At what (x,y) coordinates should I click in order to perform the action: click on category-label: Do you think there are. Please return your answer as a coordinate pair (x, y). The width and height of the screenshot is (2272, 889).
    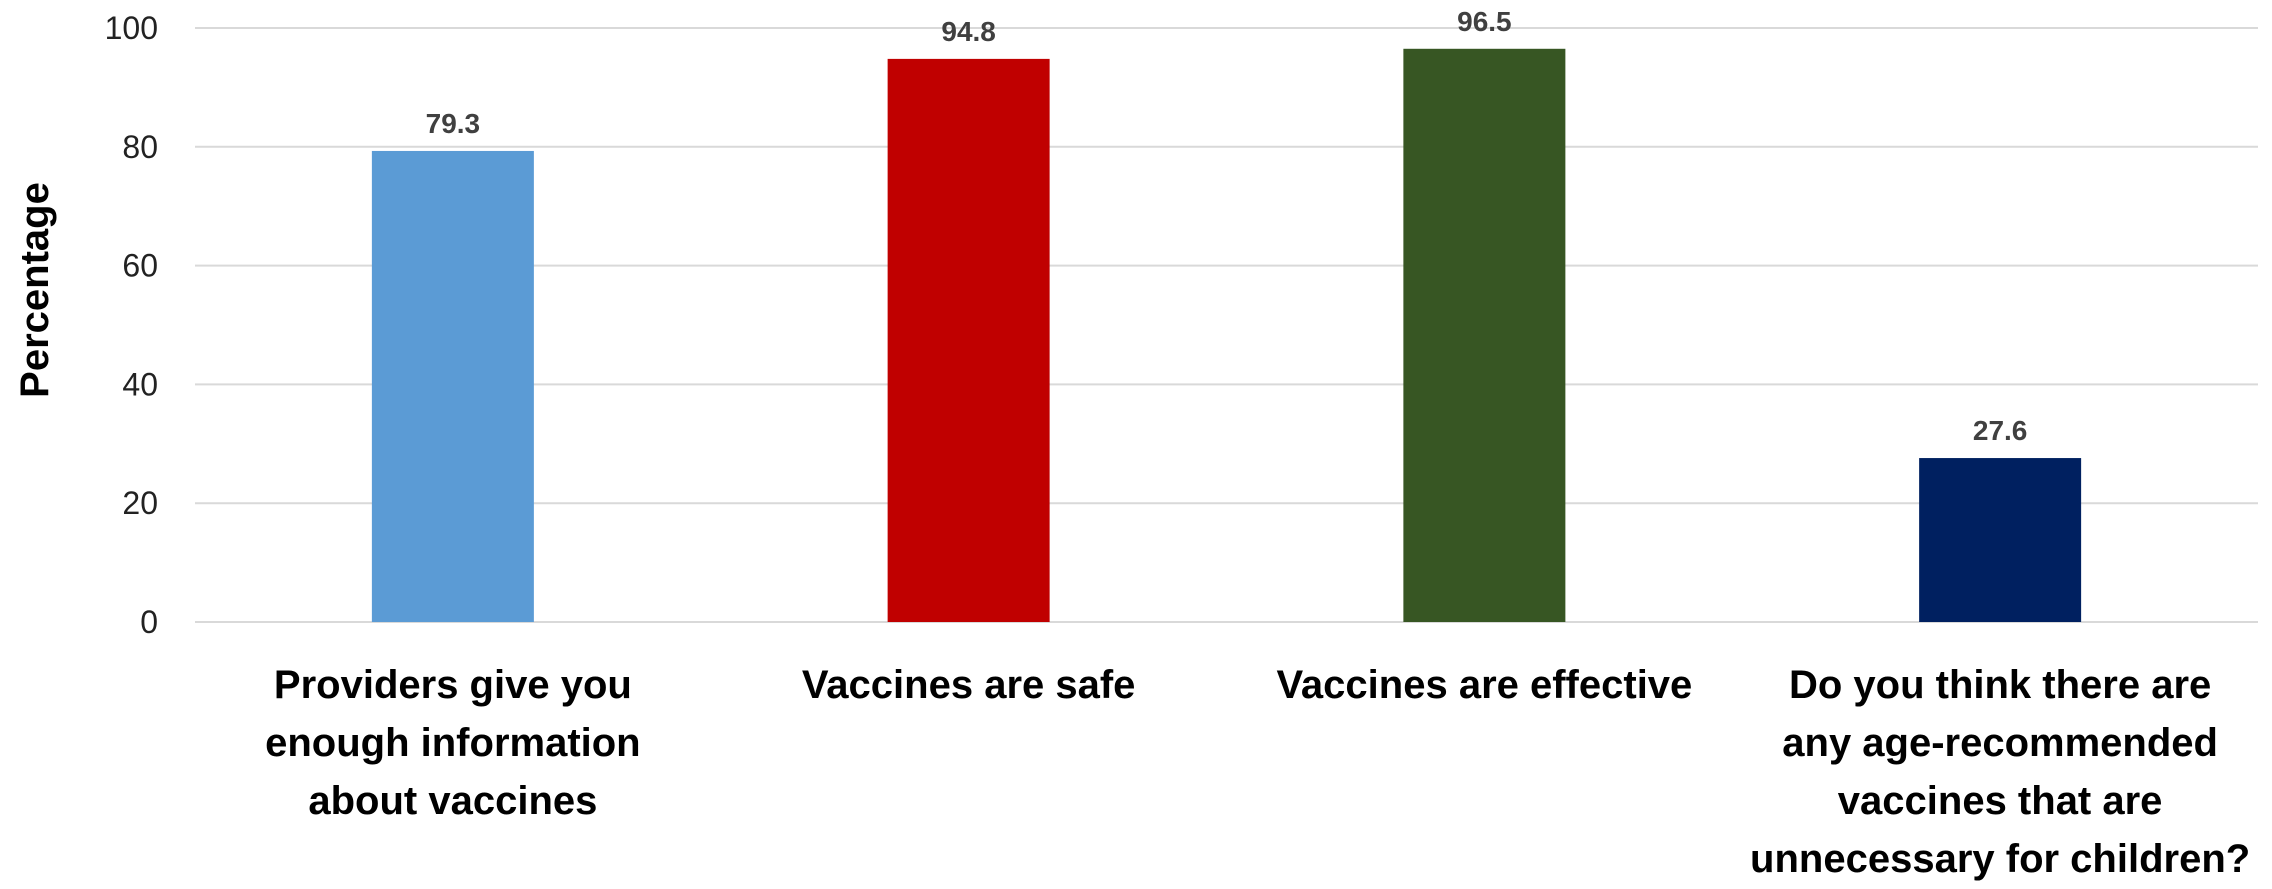
    Looking at the image, I should click on (2000, 685).